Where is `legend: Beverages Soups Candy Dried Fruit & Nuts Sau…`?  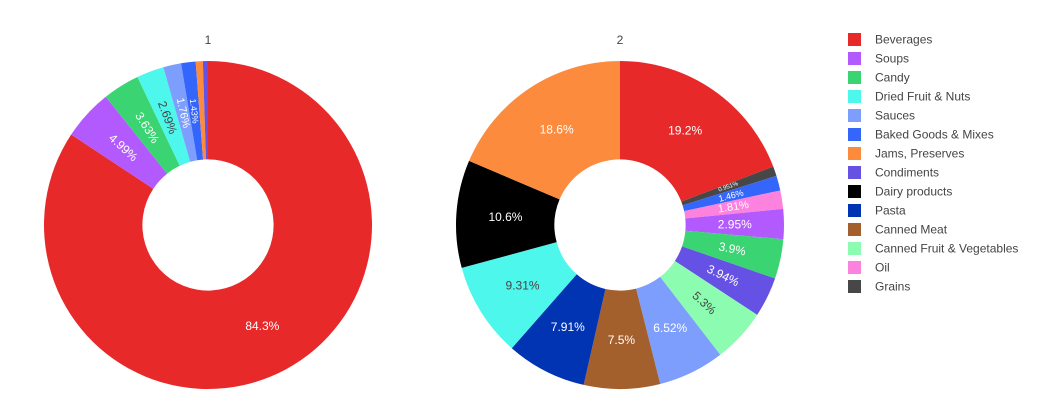 legend: Beverages Soups Candy Dried Fruit & Nuts Sau… is located at coordinates (933, 163).